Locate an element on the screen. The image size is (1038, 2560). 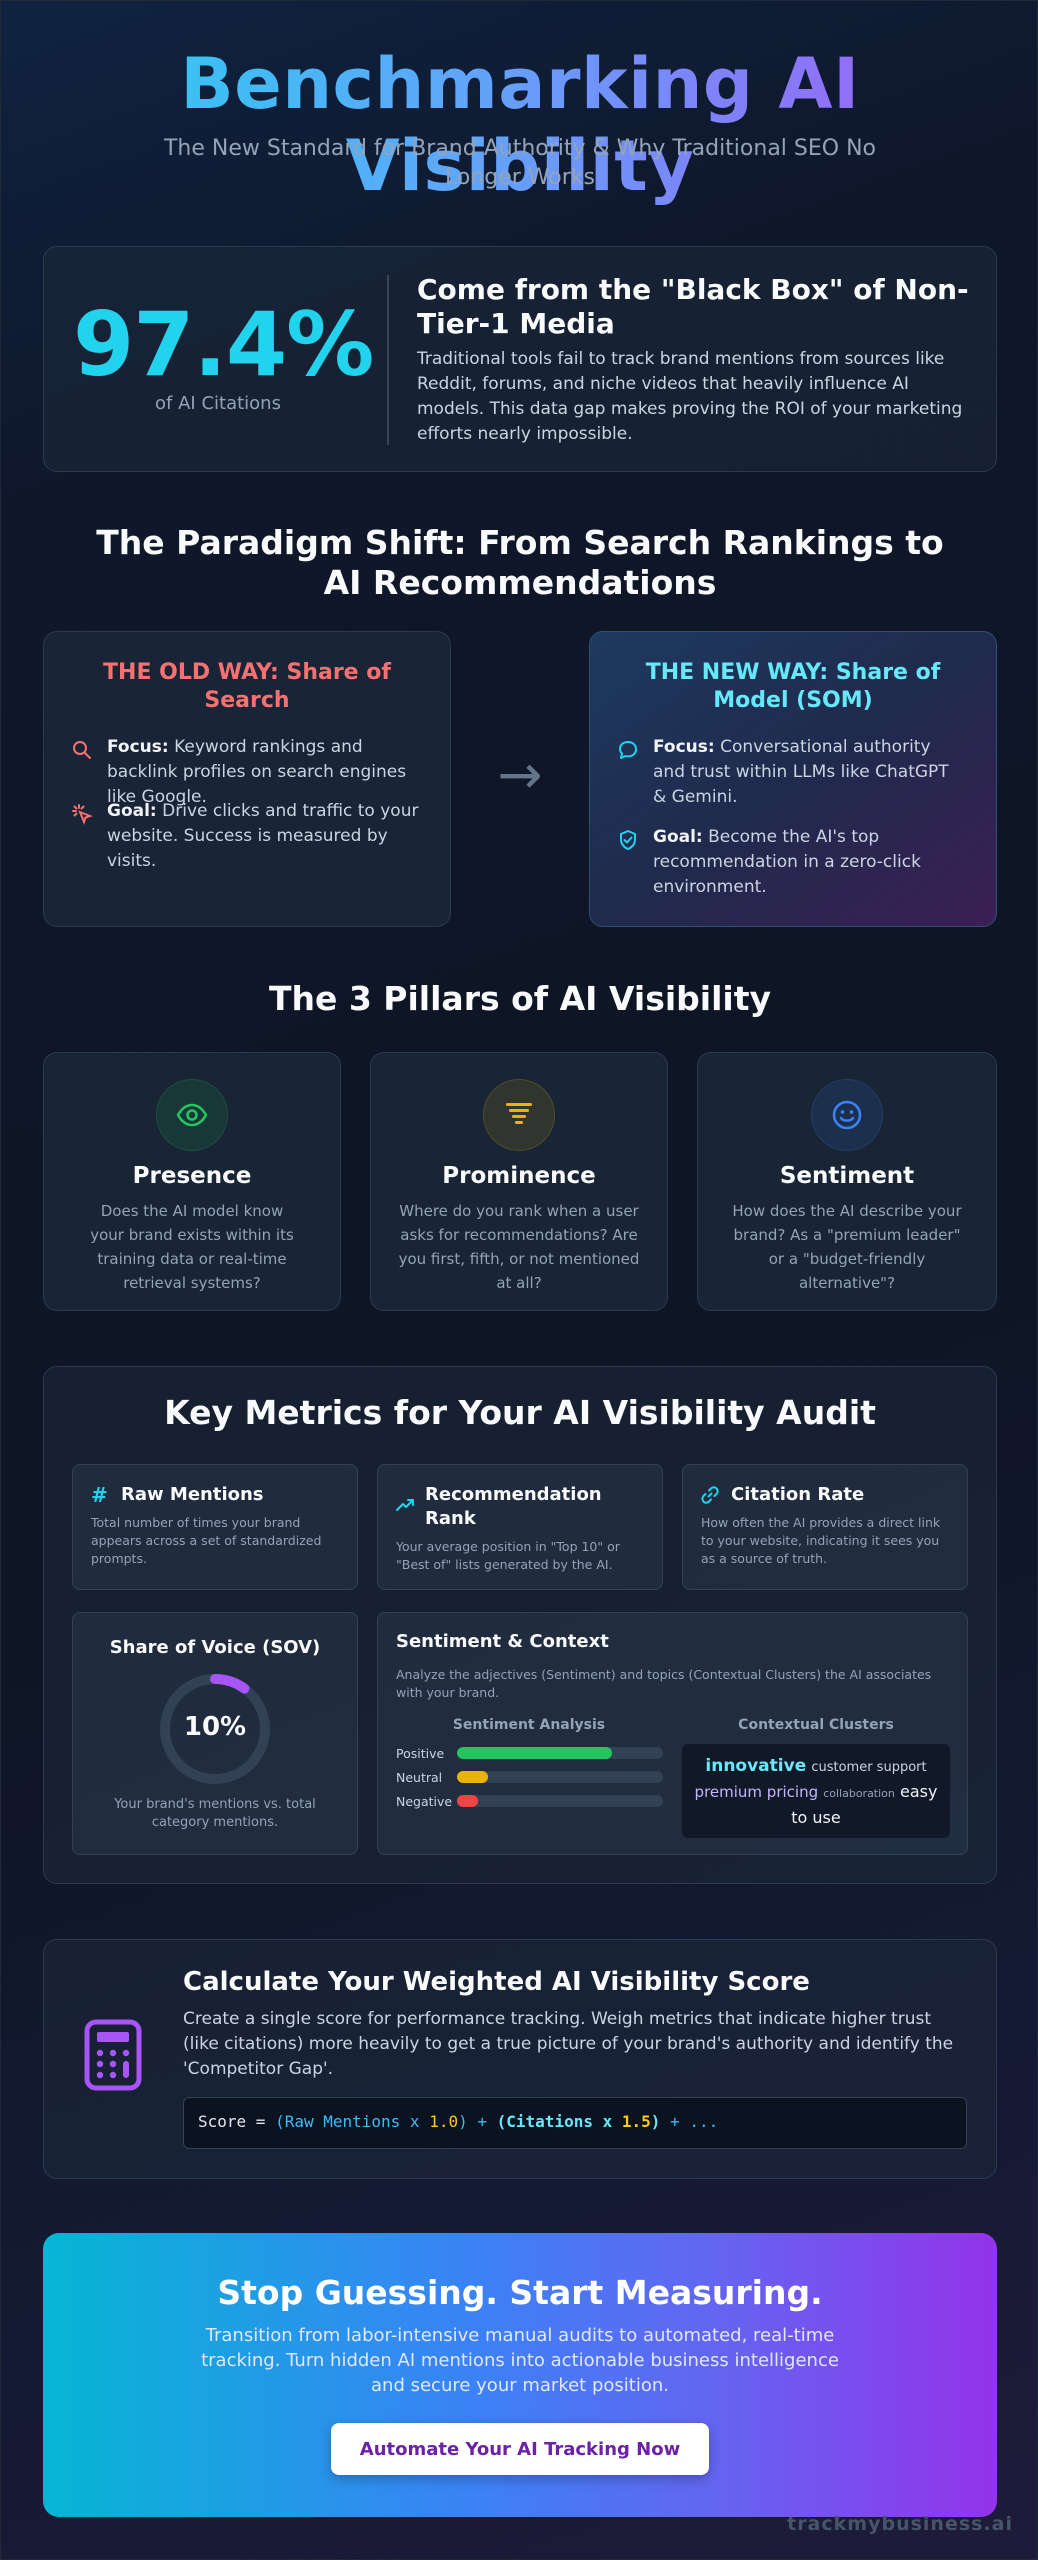
contextual-clusters-title: Contextual Clusters is located at coordinates (816, 1725).